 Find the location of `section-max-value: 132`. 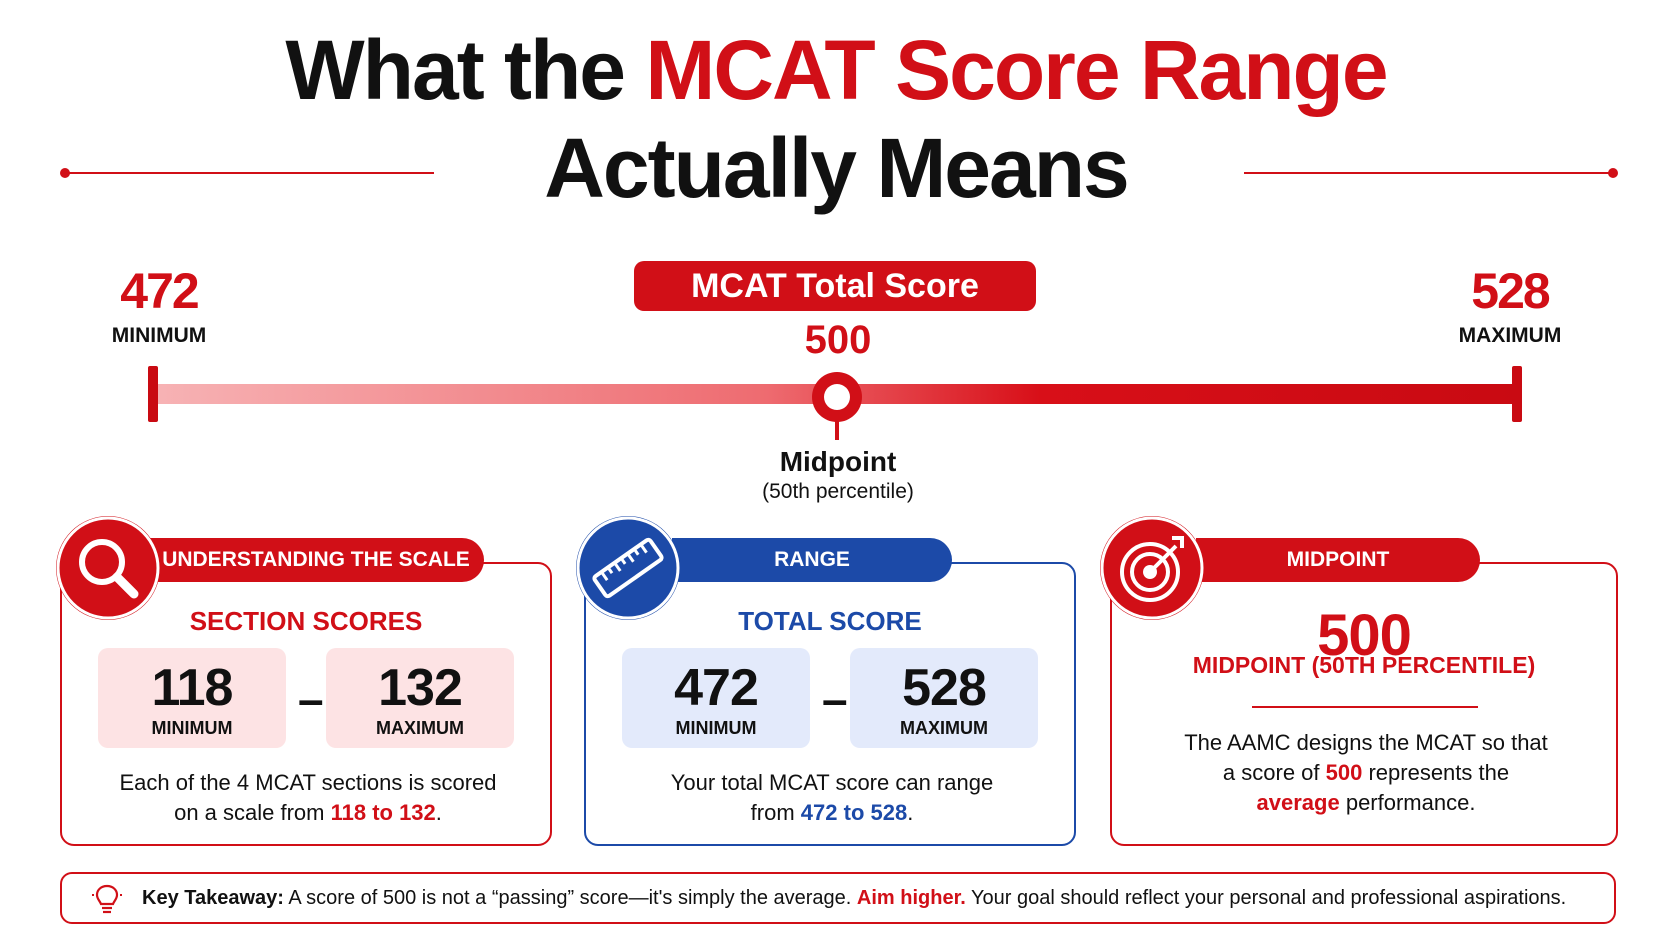

section-max-value: 132 is located at coordinates (420, 688).